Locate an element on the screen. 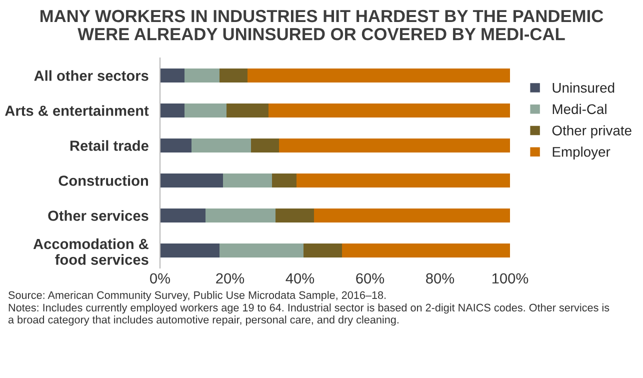 This screenshot has height=378, width=643. y-tick-label: Construction is located at coordinates (103, 180).